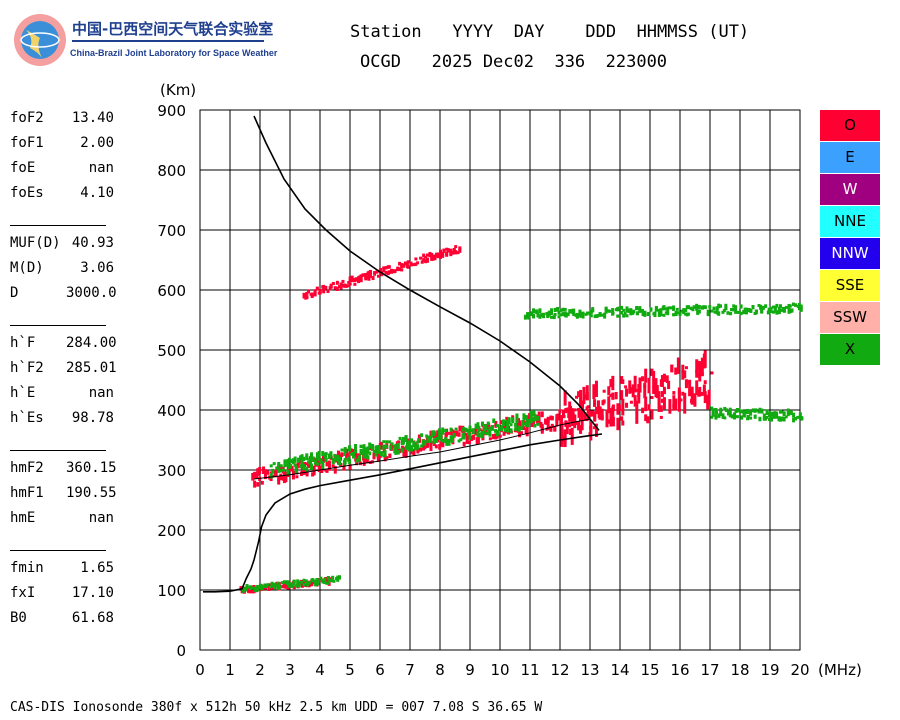  What do you see at coordinates (27, 568) in the screenshot?
I see `param-label-fmin: fmin` at bounding box center [27, 568].